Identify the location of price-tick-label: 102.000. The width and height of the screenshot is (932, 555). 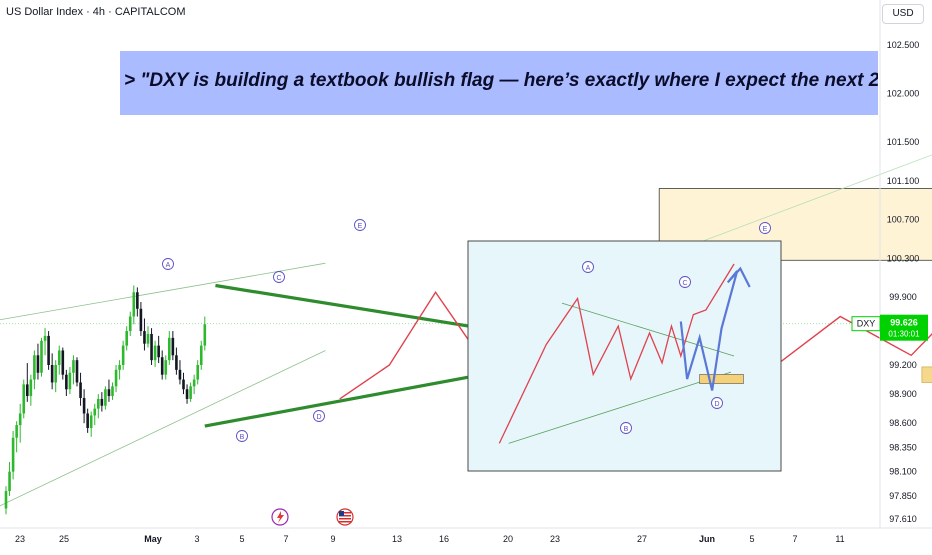
(903, 93).